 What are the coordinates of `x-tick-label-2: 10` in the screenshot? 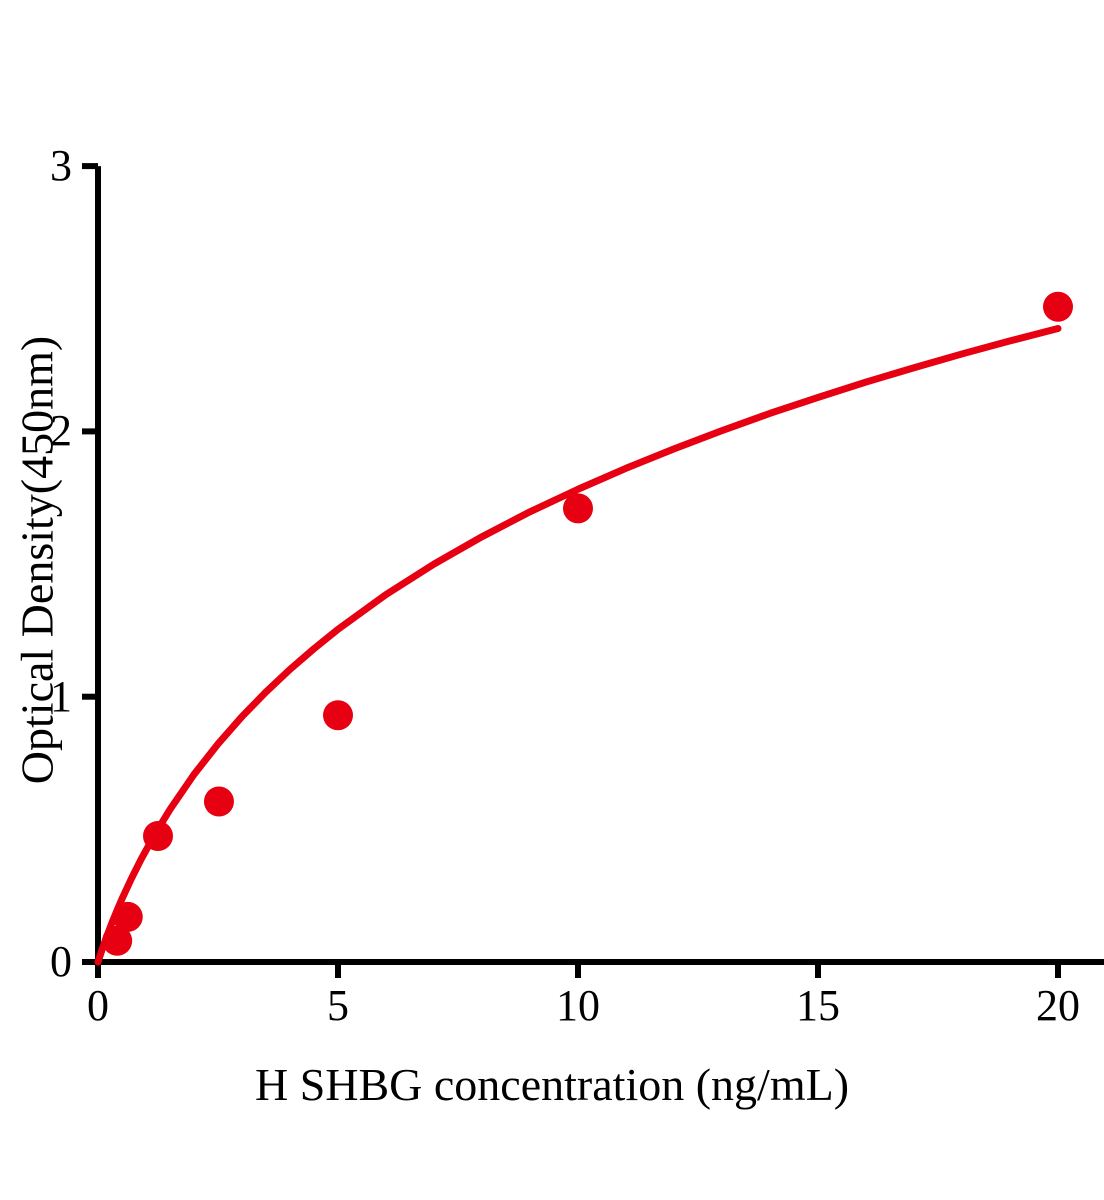 It's located at (578, 1005).